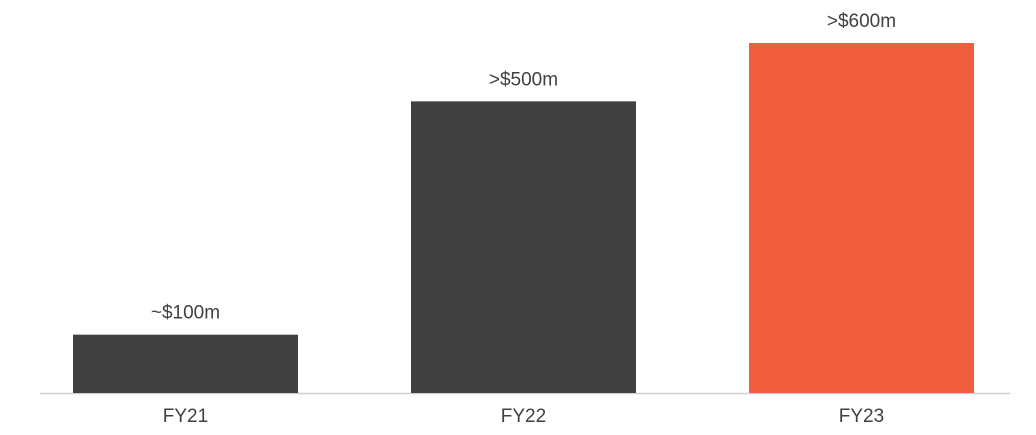 The height and width of the screenshot is (435, 1036). Describe the element at coordinates (185, 416) in the screenshot. I see `x-tick-label: FY21` at that location.